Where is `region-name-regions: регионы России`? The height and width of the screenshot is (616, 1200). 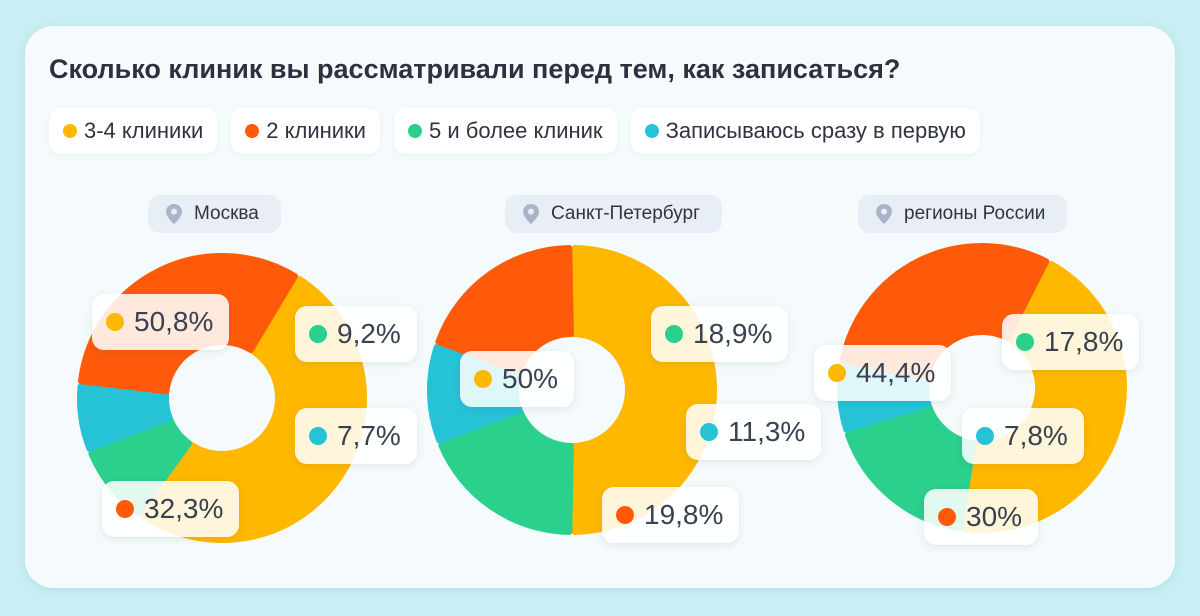
region-name-regions: регионы России is located at coordinates (975, 213).